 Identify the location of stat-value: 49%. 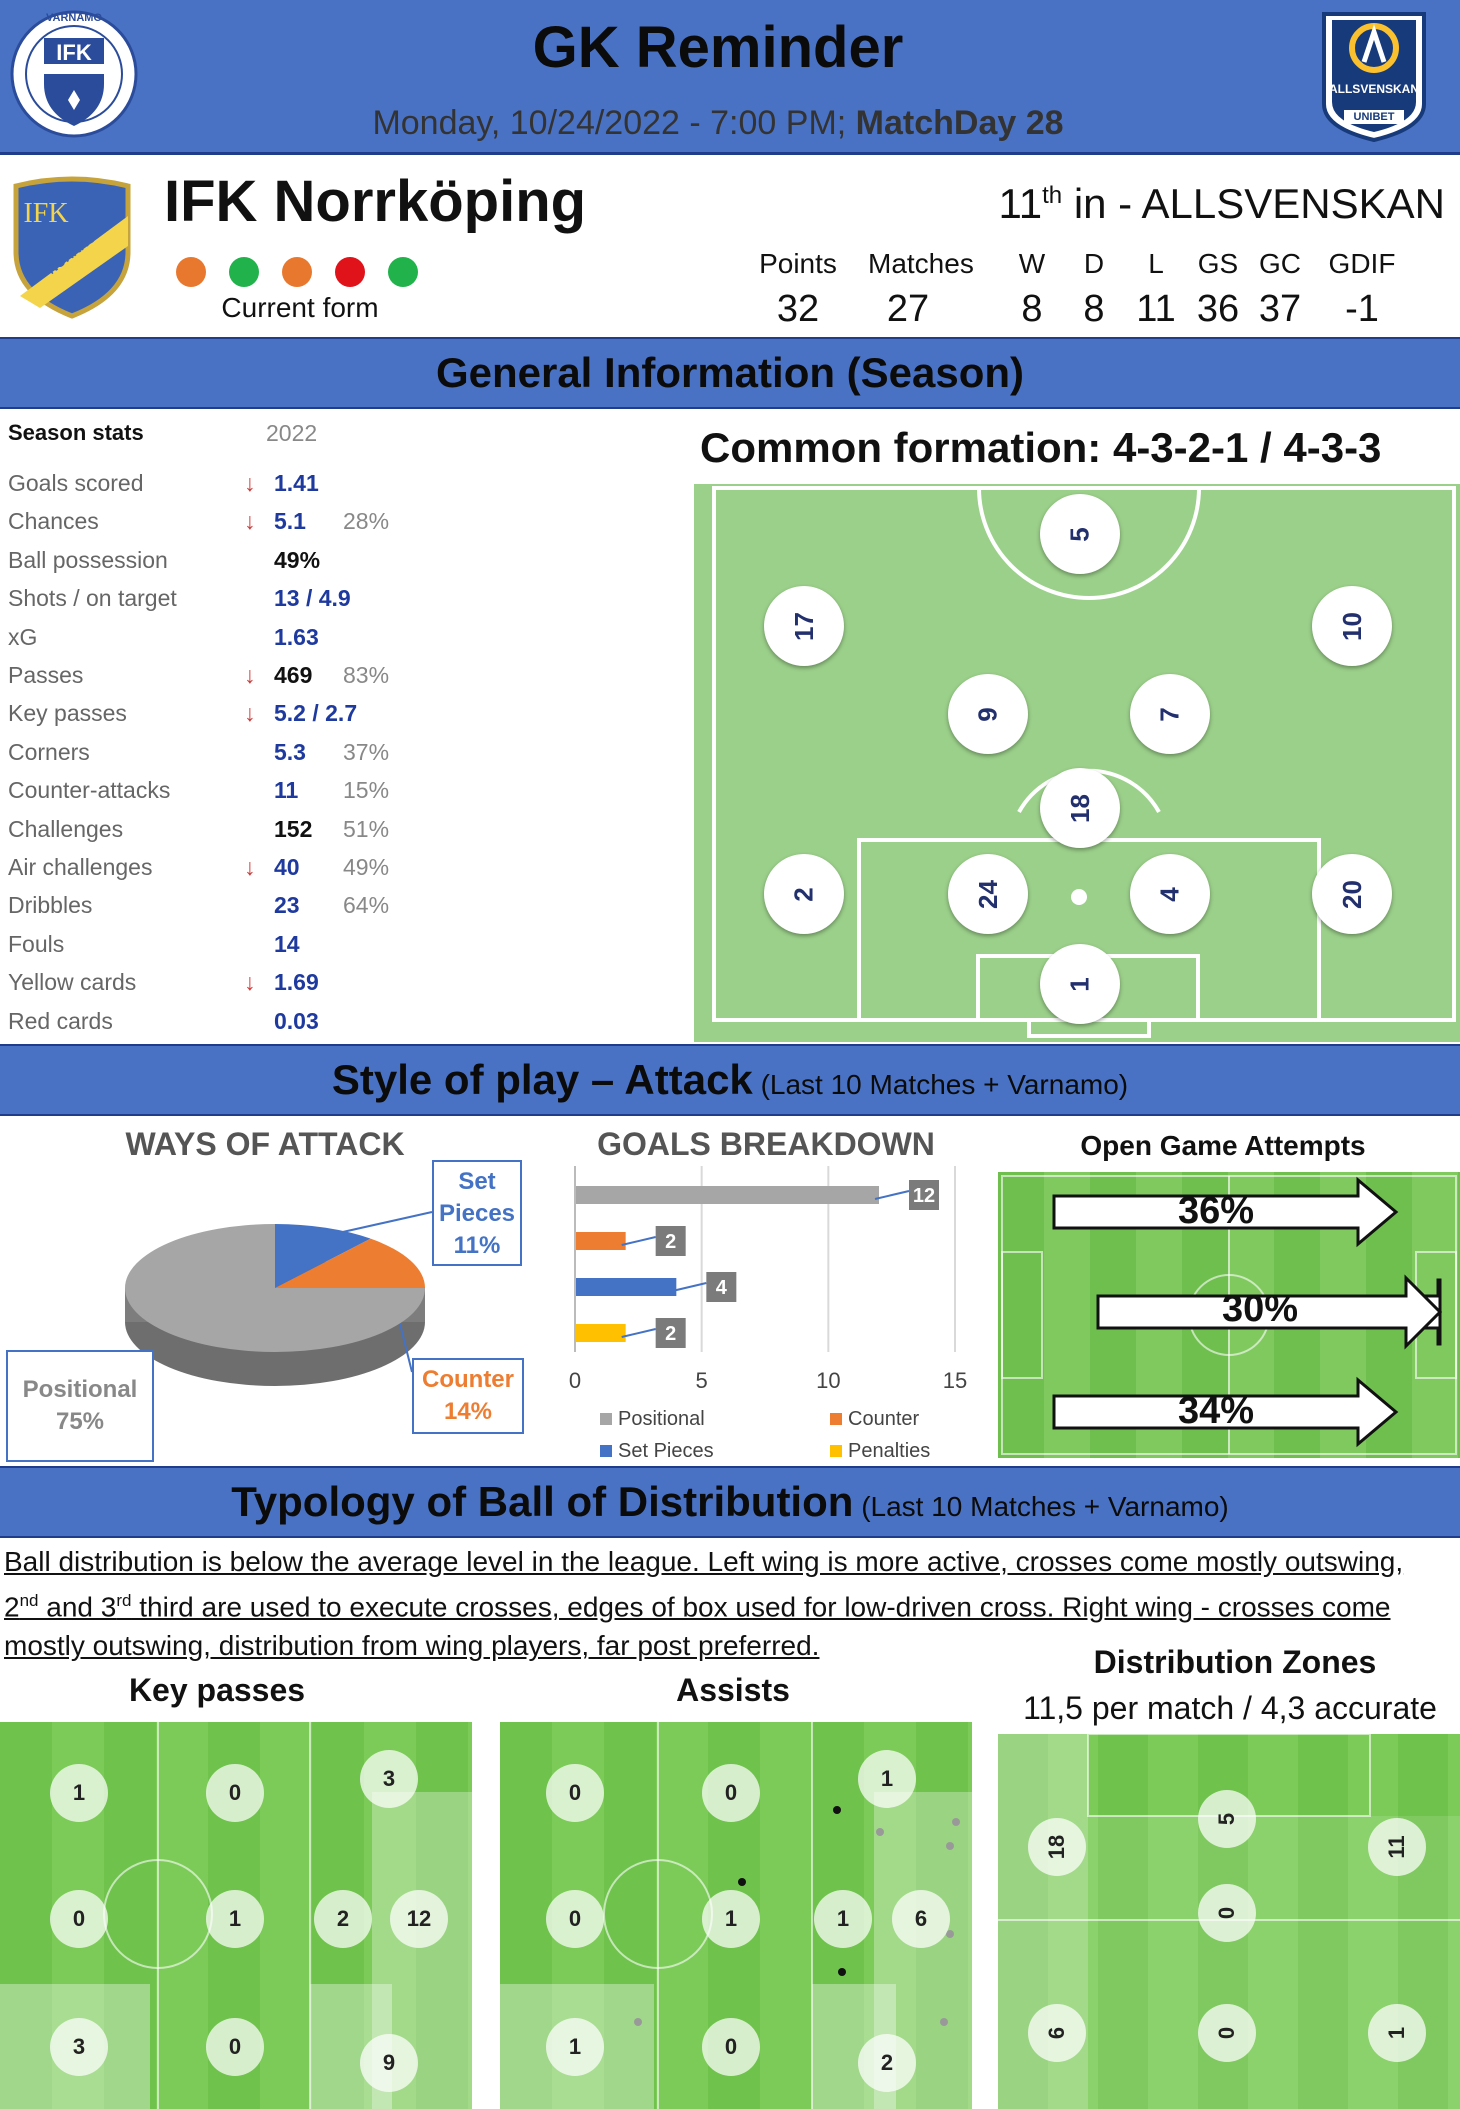
(297, 559).